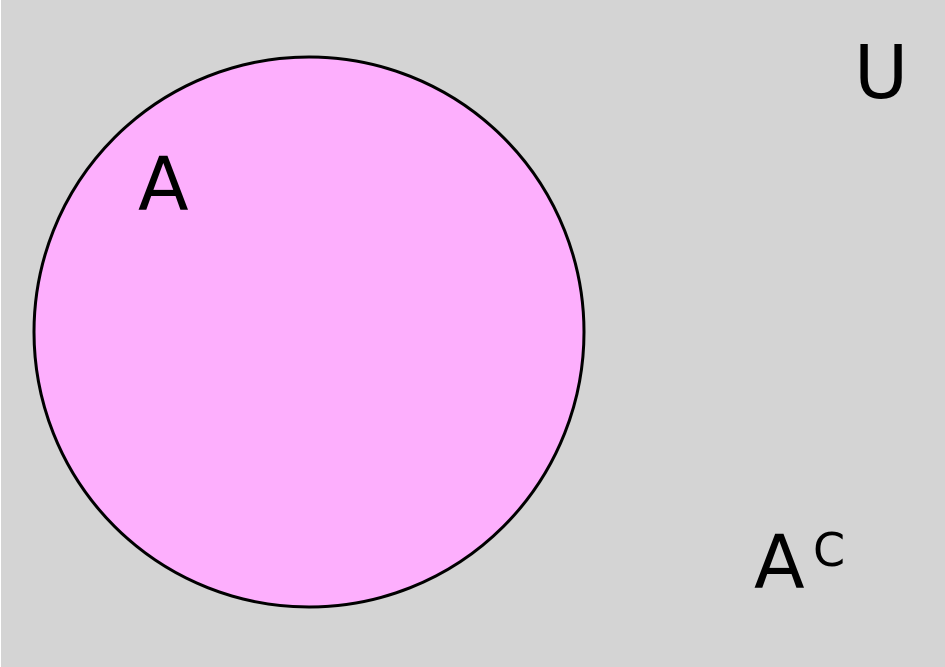 This screenshot has height=667, width=945. I want to click on universe-label: U, so click(881, 73).